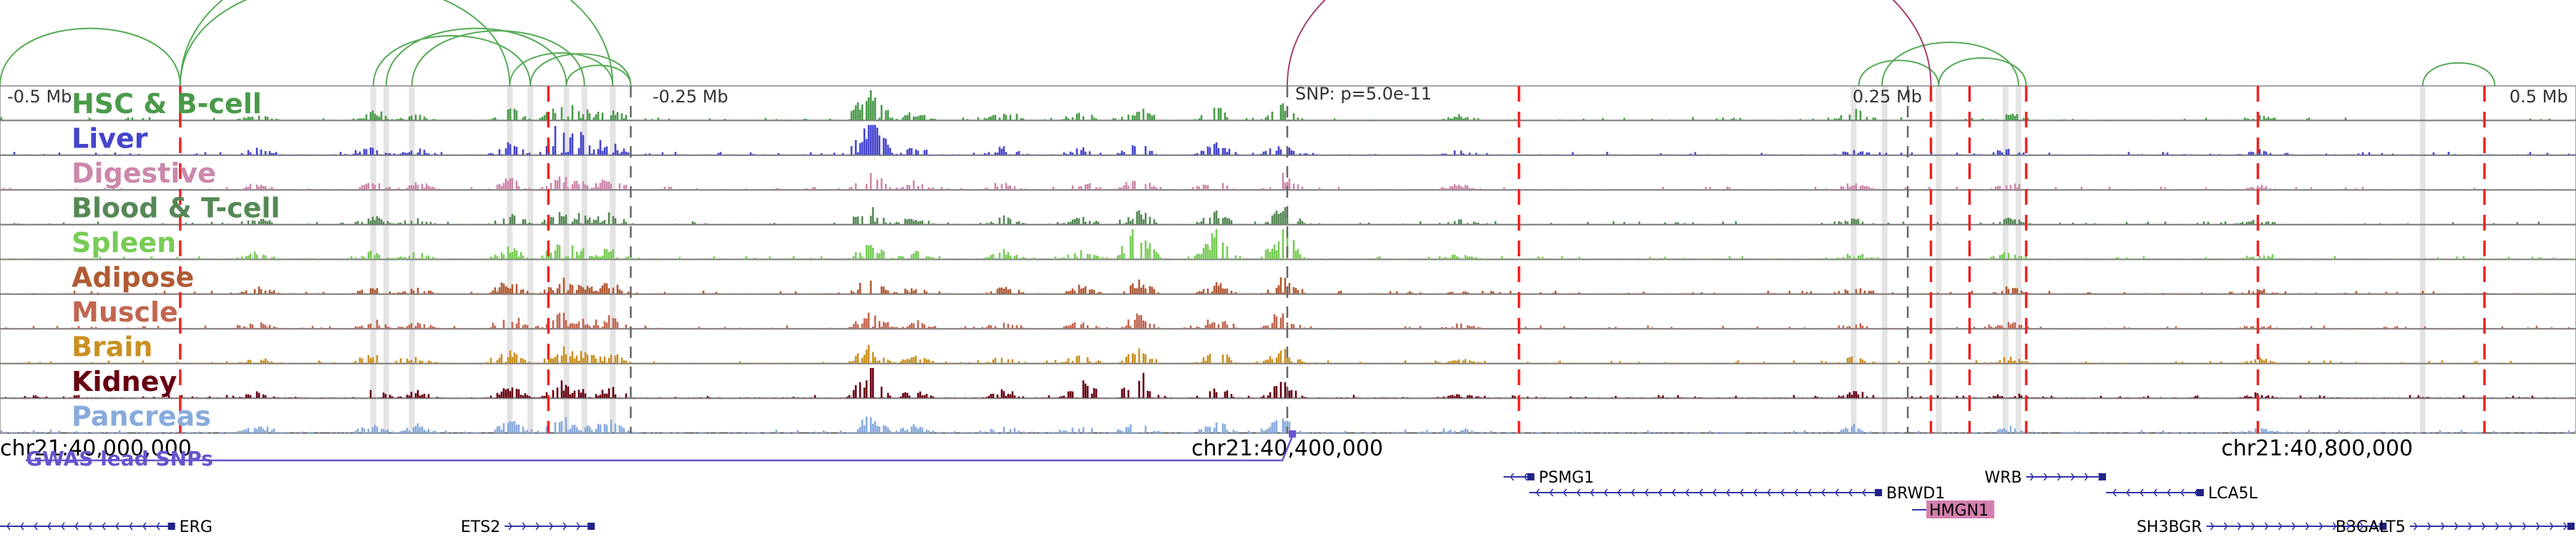 The width and height of the screenshot is (2576, 537). I want to click on gene-b3galt5: B3GALT5, so click(2455, 527).